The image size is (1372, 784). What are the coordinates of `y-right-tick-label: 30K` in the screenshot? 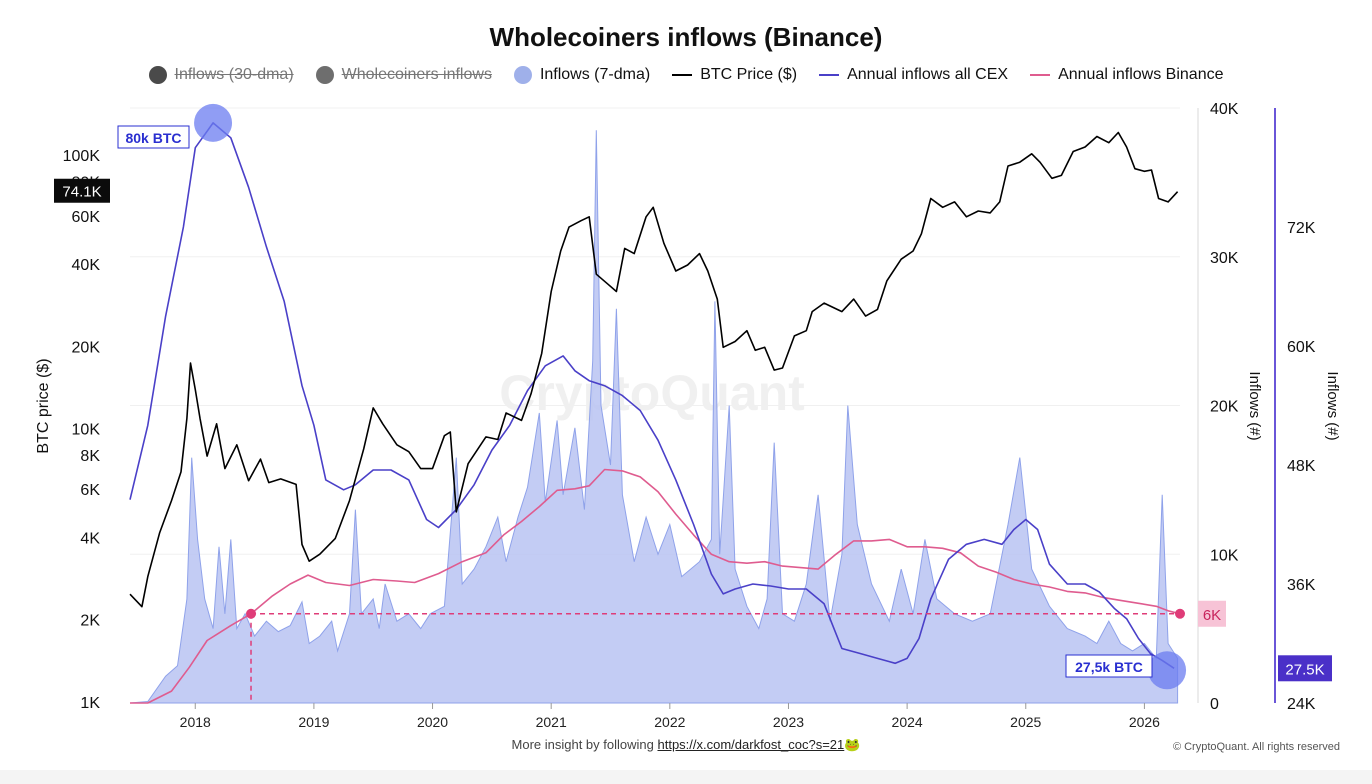 It's located at (1224, 258).